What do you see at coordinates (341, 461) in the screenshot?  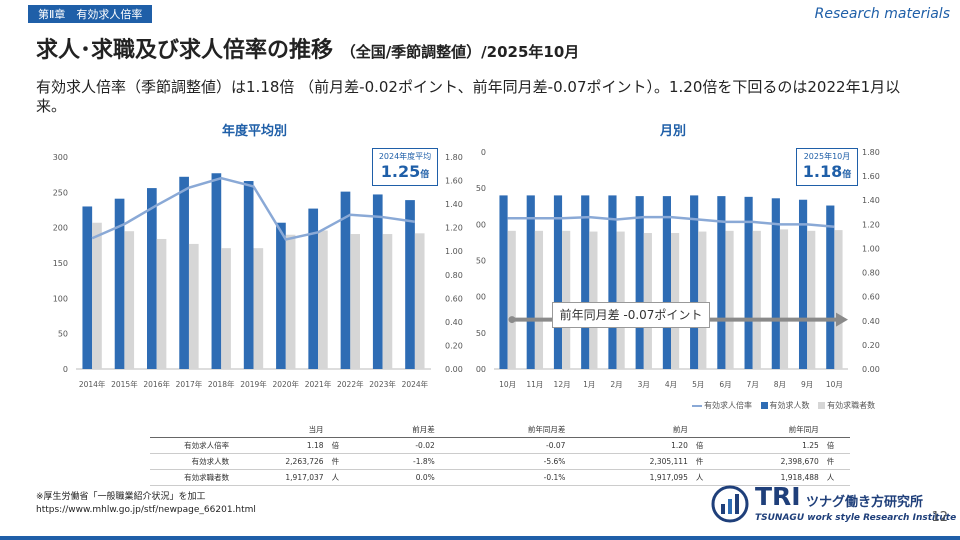 I see `cell-unit: 件` at bounding box center [341, 461].